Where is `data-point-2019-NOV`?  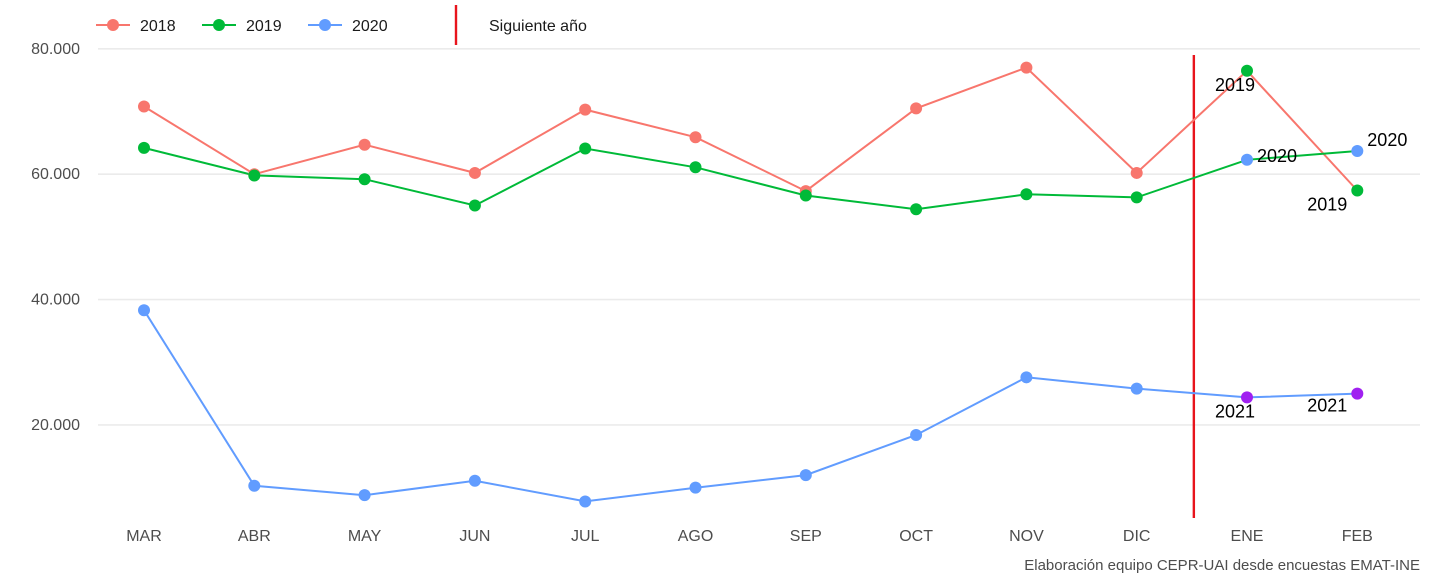 data-point-2019-NOV is located at coordinates (1026, 194).